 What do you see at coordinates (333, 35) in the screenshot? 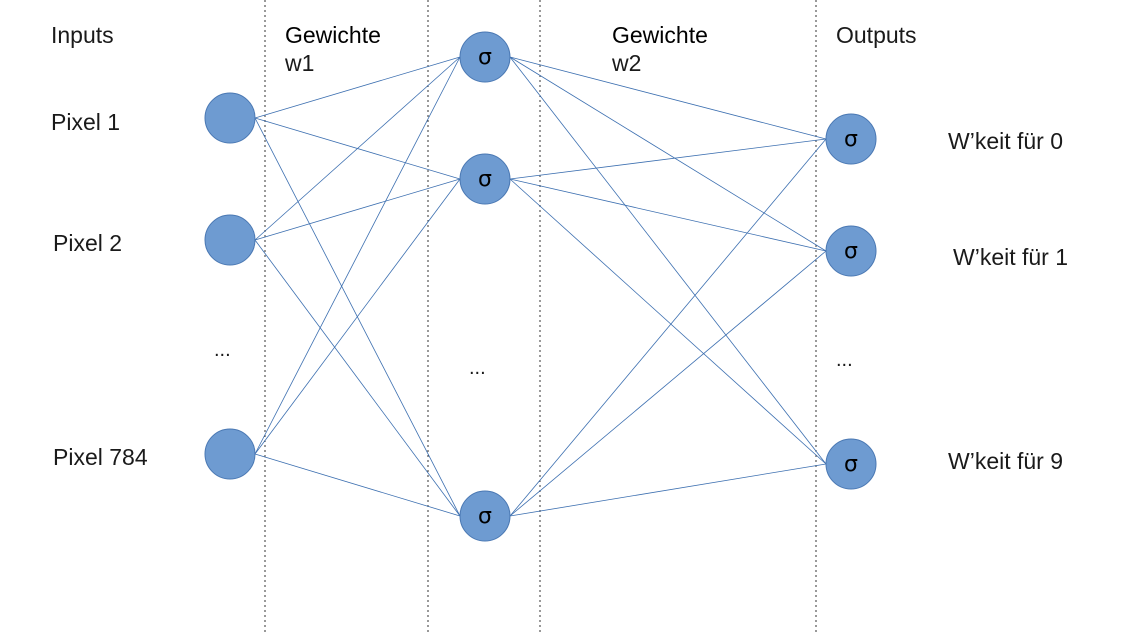
I see `weights1-title: Gewichte` at bounding box center [333, 35].